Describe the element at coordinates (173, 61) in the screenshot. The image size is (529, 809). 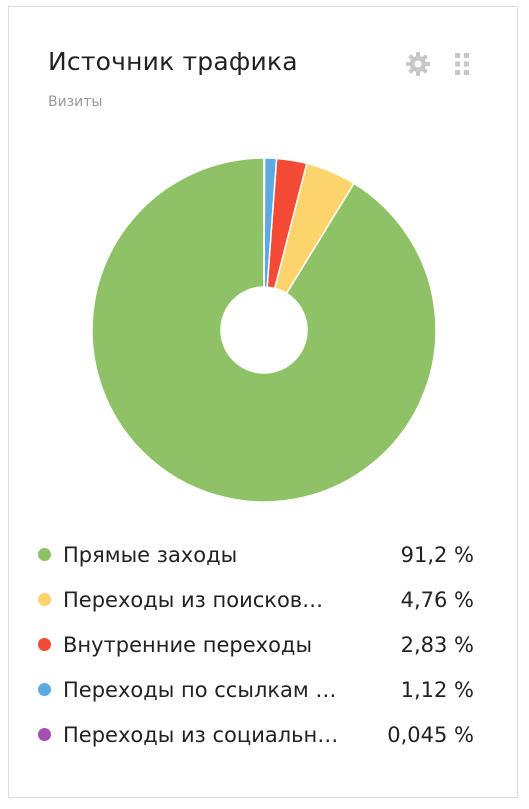
I see `widget-title: Источник трафика` at that location.